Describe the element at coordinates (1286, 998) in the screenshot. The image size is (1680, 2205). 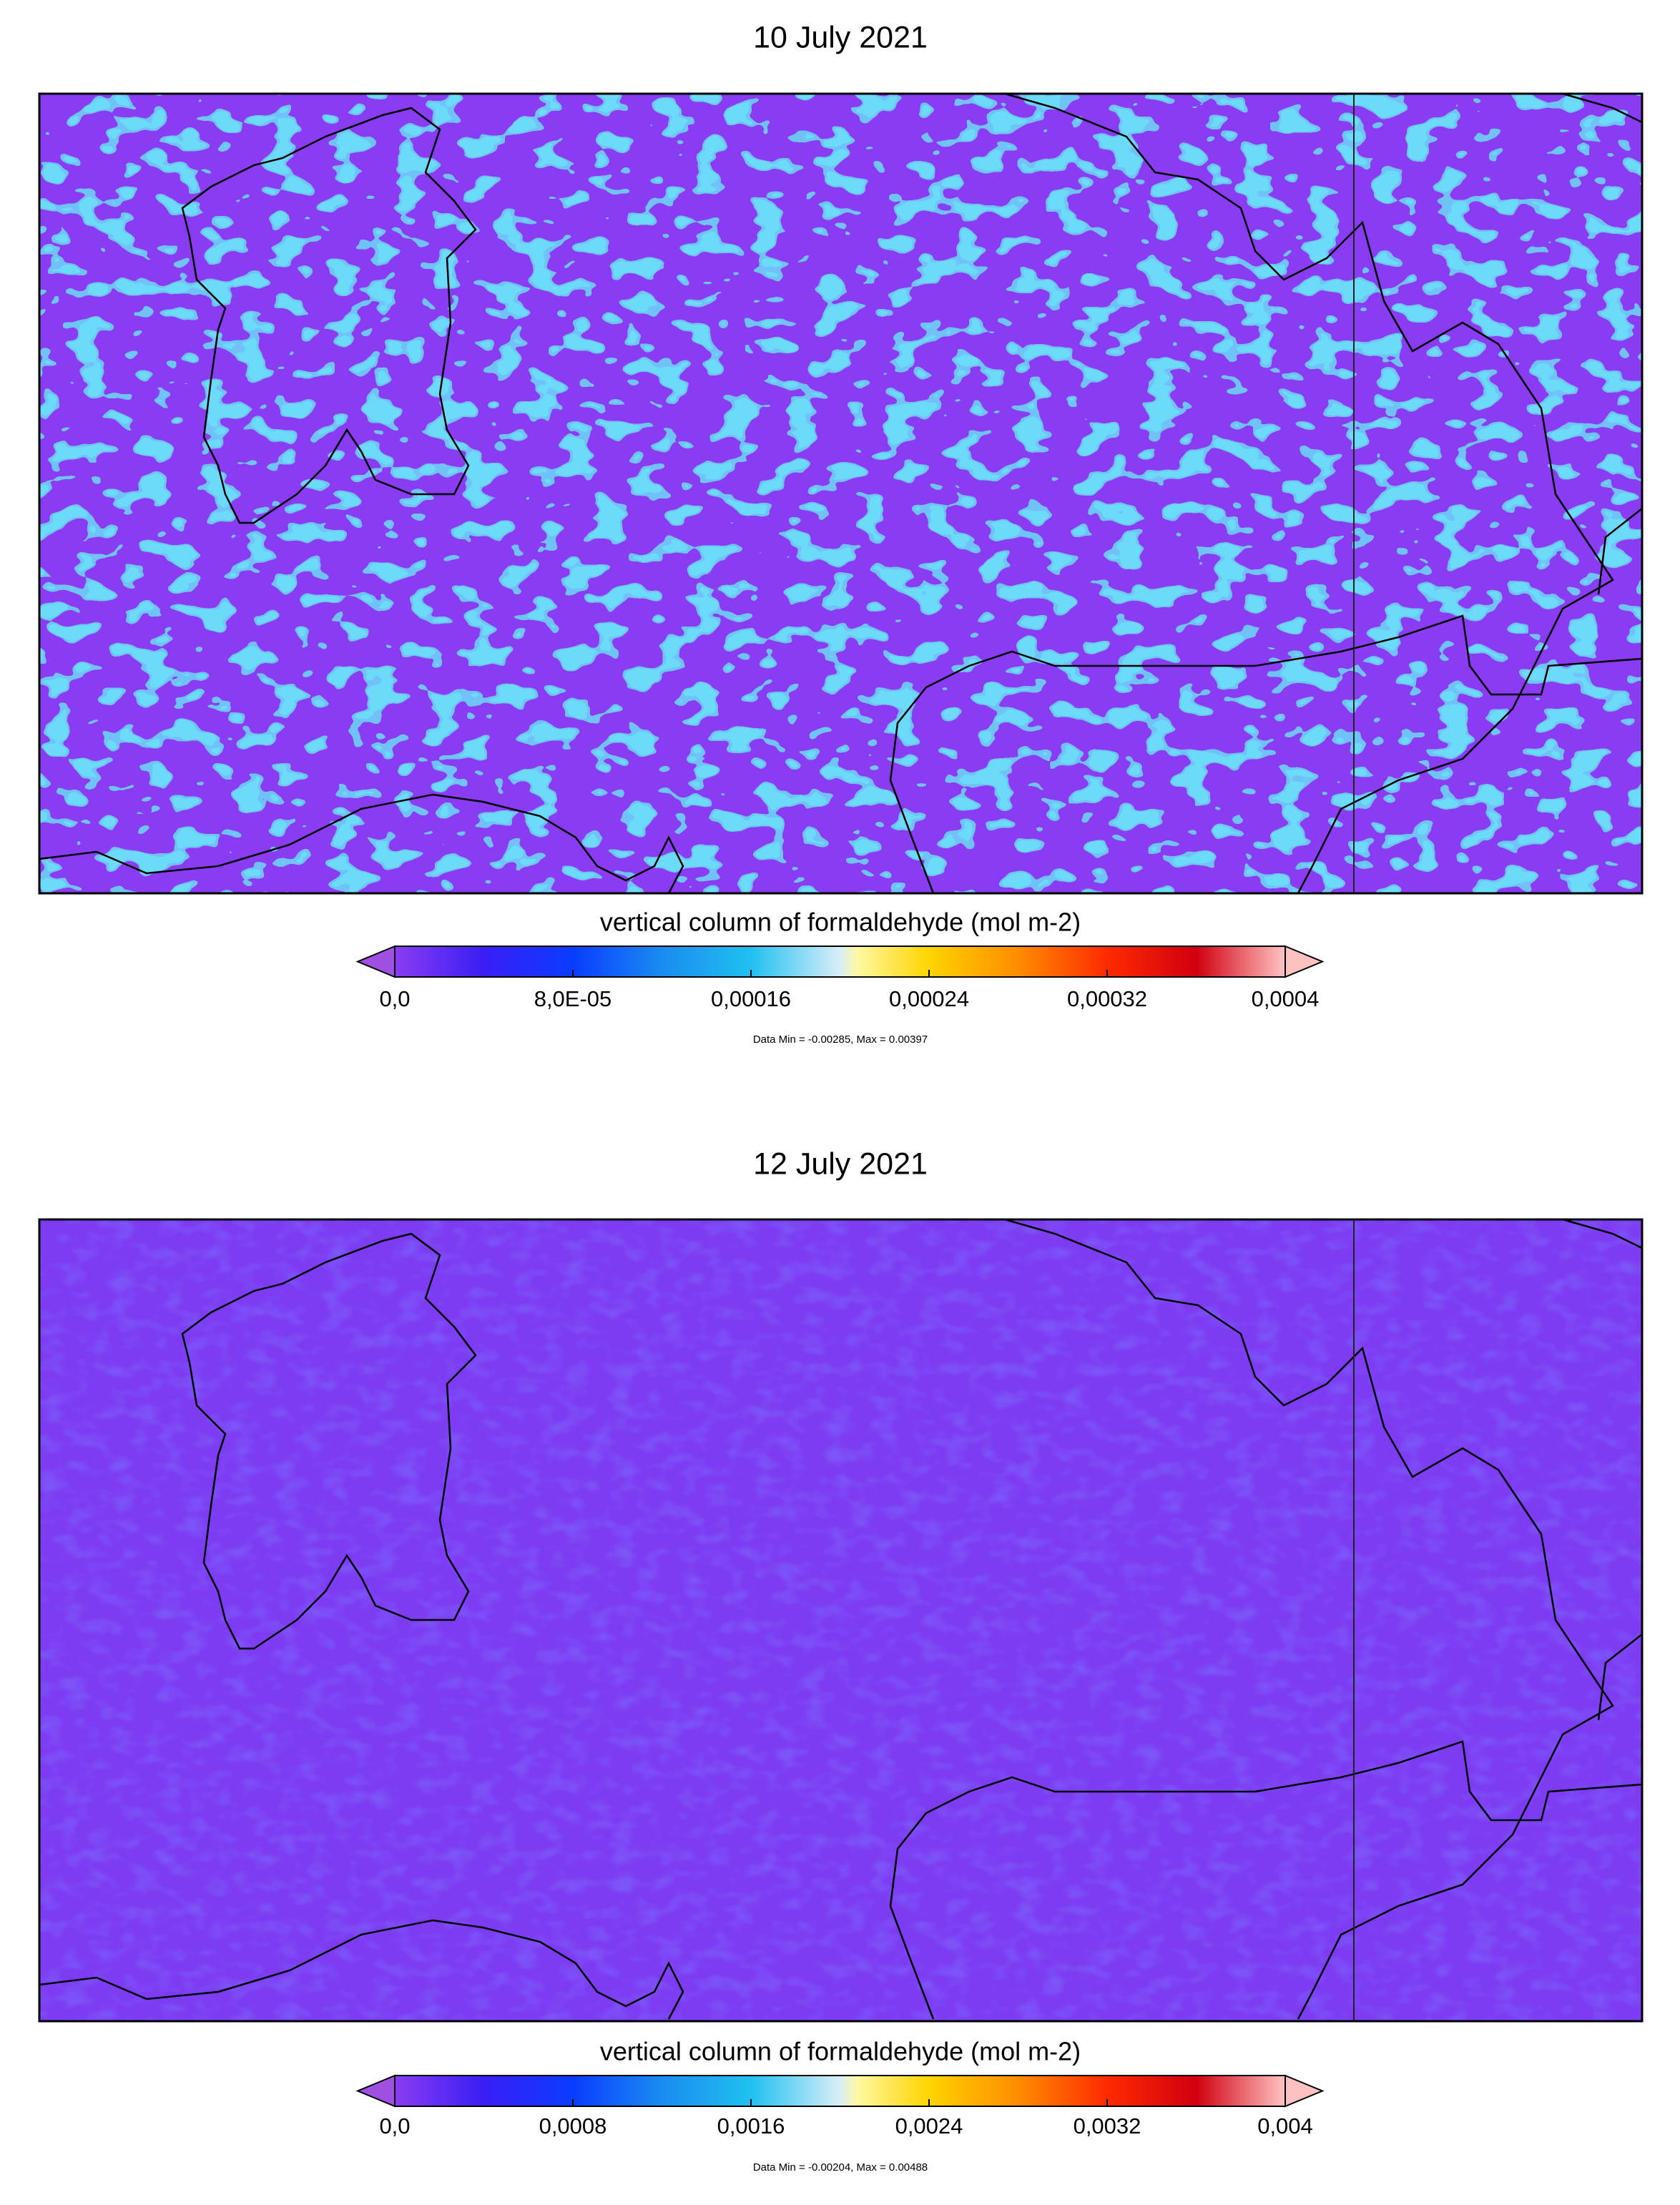
I see `colorbar-tick-label: 0,0004` at that location.